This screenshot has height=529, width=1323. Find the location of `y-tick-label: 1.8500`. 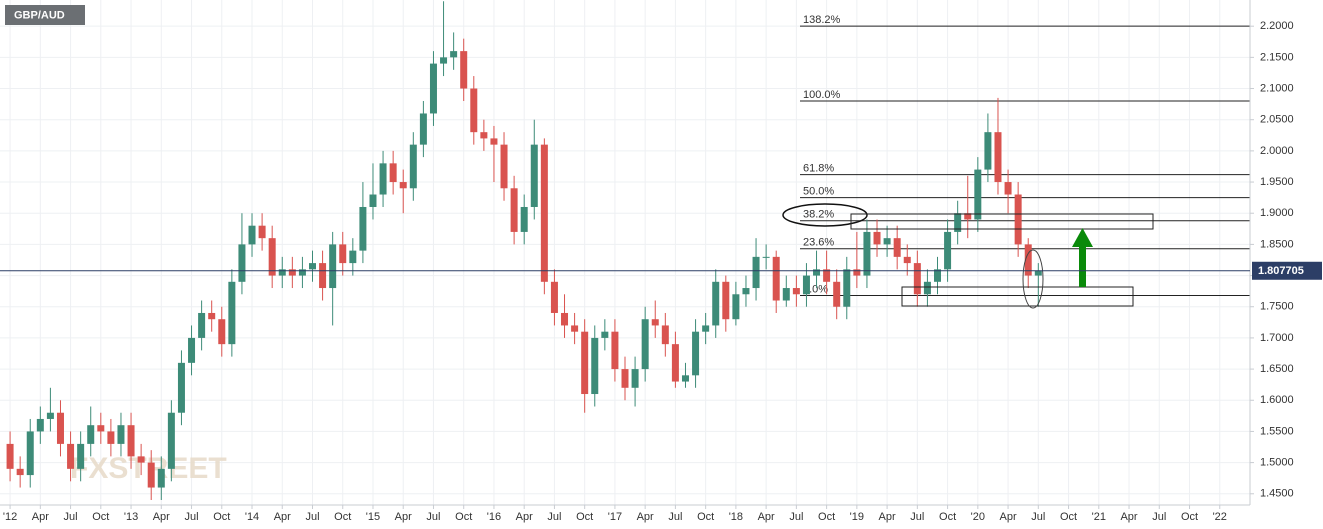

y-tick-label: 1.8500 is located at coordinates (1277, 244).